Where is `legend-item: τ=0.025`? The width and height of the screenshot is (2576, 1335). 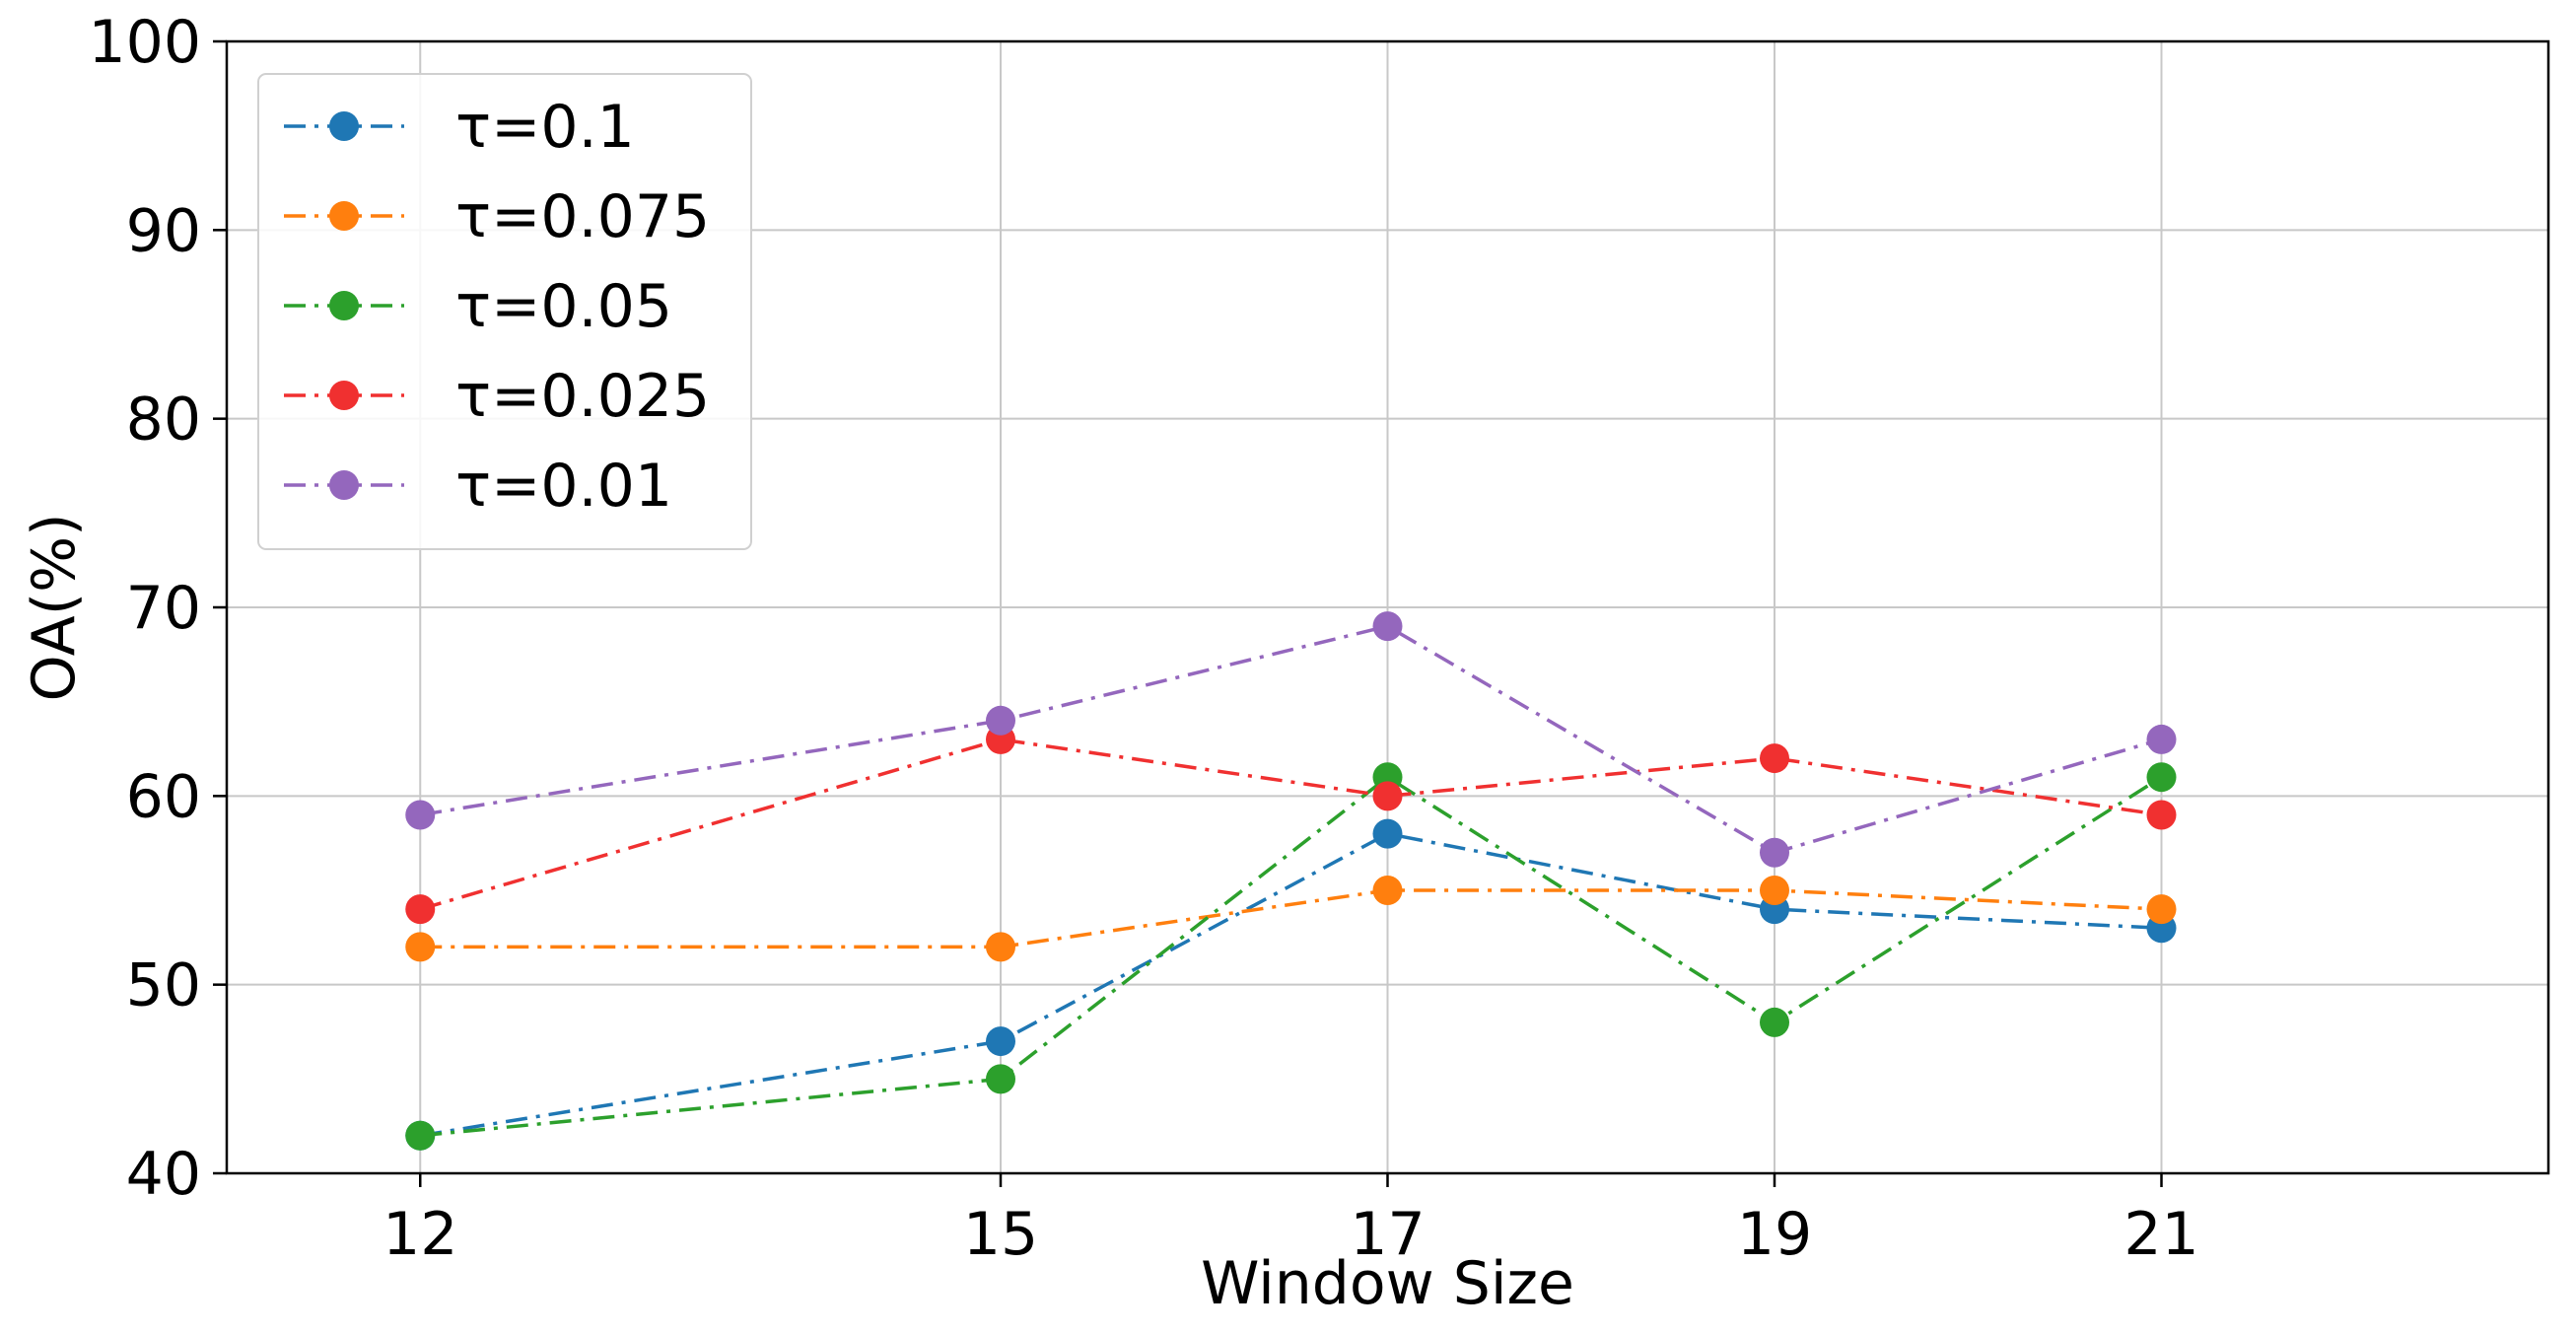 legend-item: τ=0.025 is located at coordinates (497, 397).